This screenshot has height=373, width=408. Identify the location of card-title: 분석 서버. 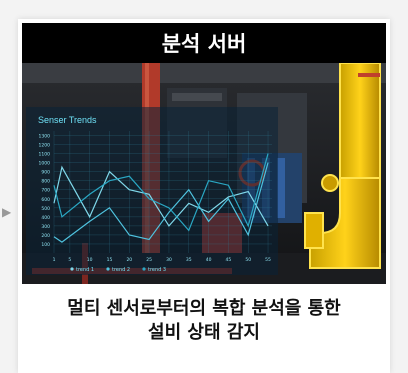
(204, 43).